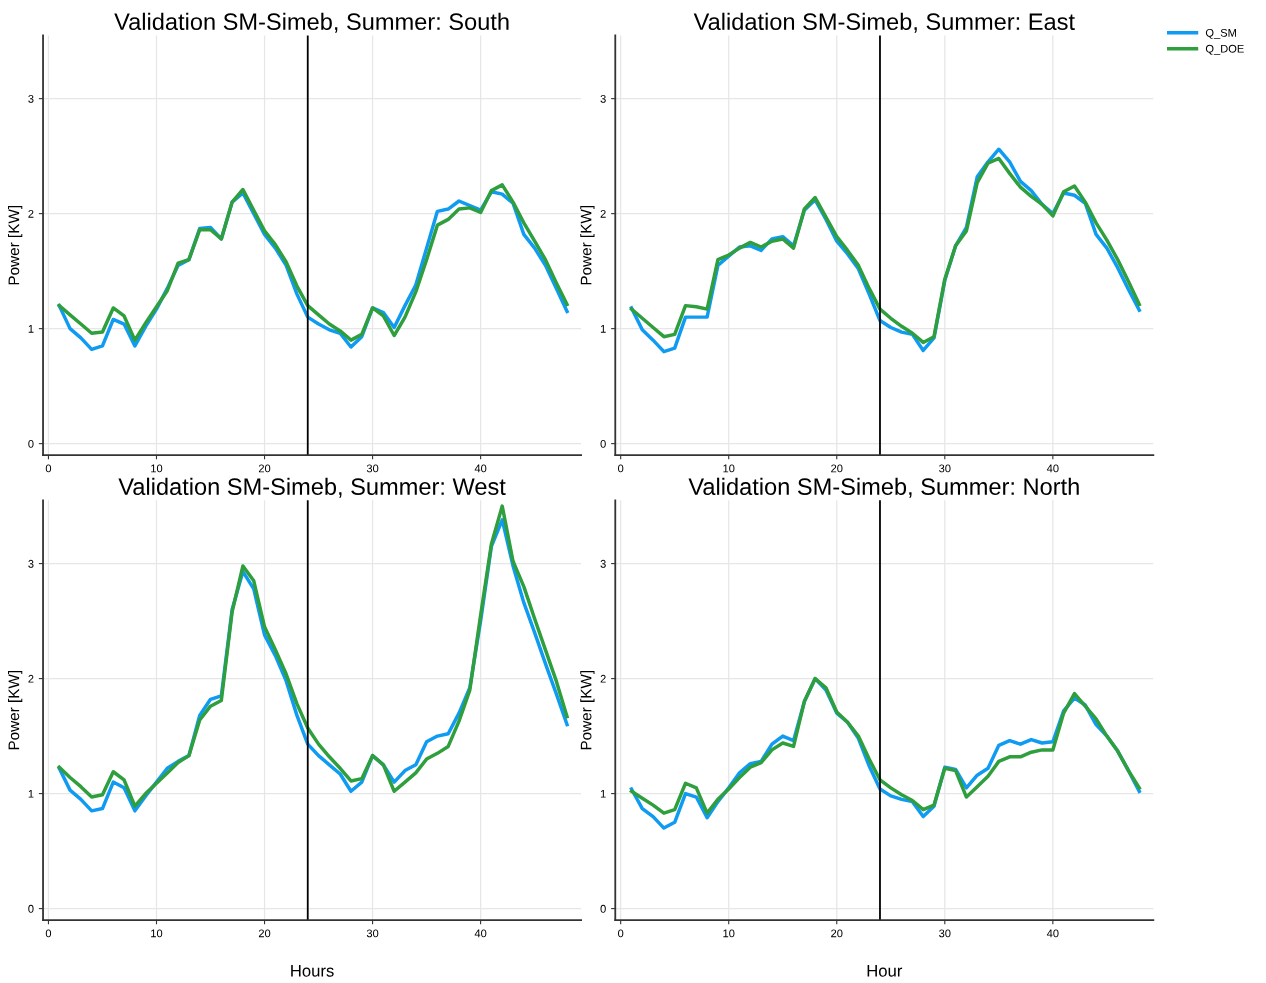 The width and height of the screenshot is (1266, 983). What do you see at coordinates (312, 971) in the screenshot?
I see `x-axis-title: Hours` at bounding box center [312, 971].